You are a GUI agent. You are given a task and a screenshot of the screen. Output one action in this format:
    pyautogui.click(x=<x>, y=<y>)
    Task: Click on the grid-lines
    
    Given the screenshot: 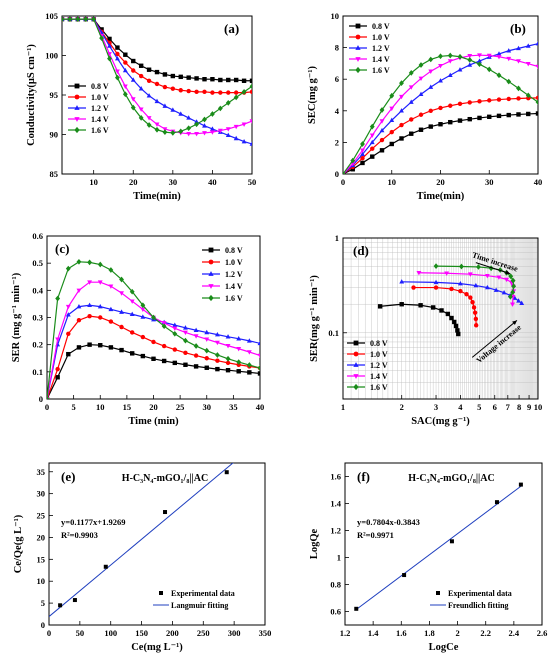 What is the action you would take?
    pyautogui.click(x=440, y=319)
    